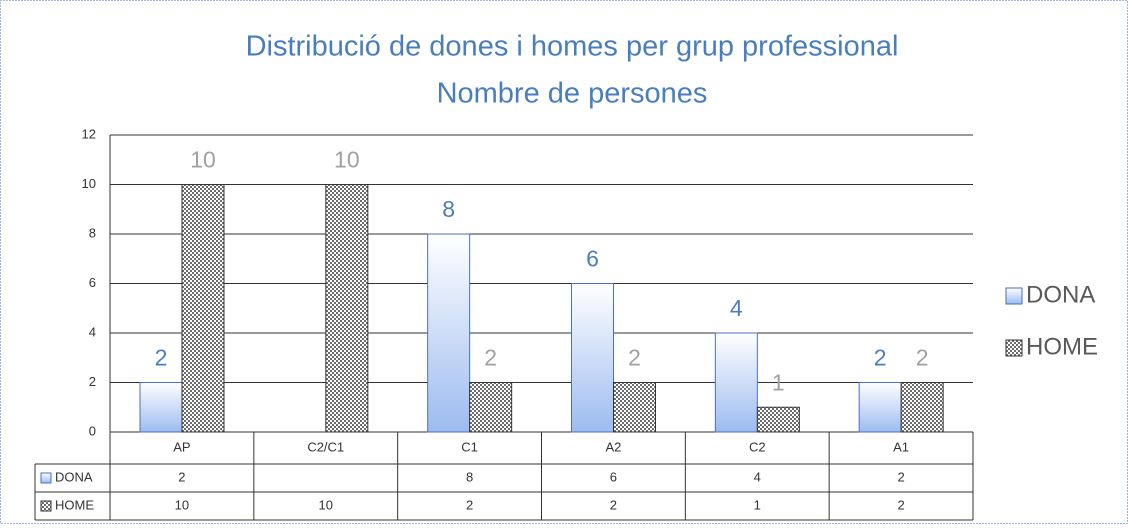 This screenshot has width=1128, height=529. I want to click on x-tick-label: C2, so click(757, 446).